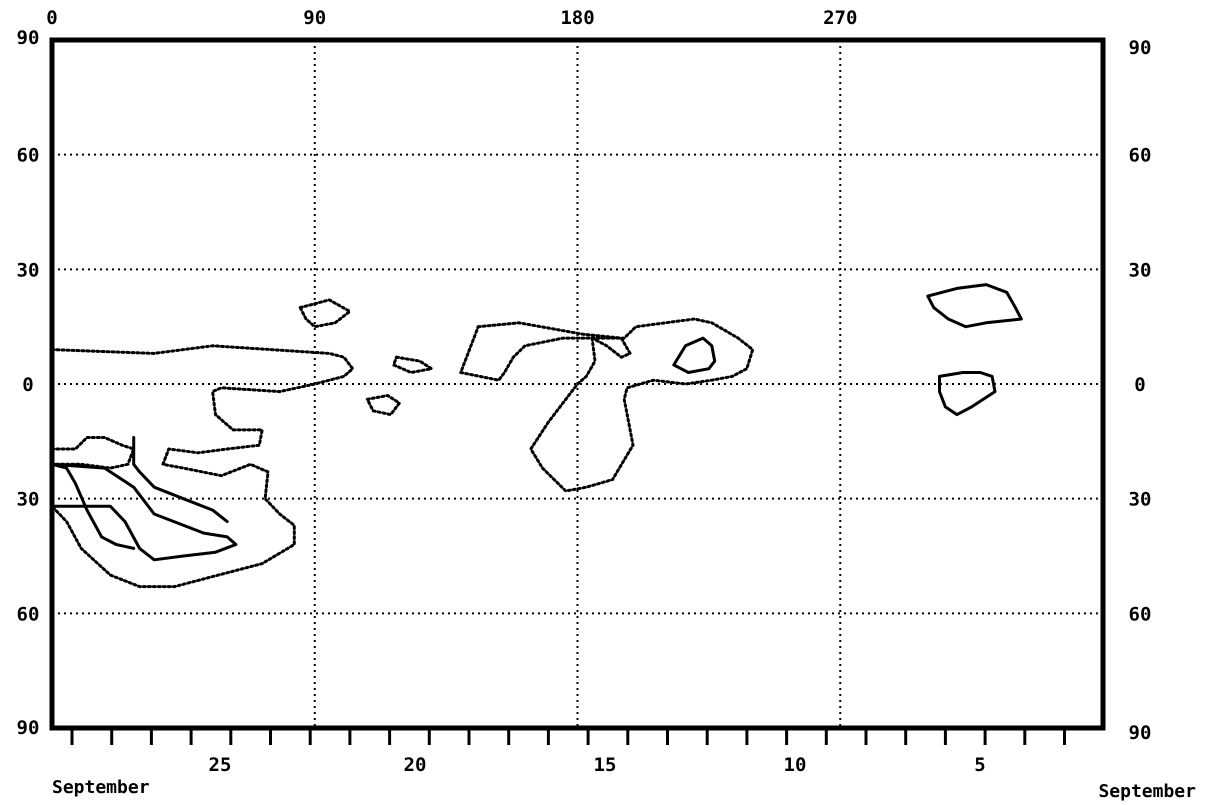  What do you see at coordinates (795, 765) in the screenshot?
I see `bottom-tick-label: 10` at bounding box center [795, 765].